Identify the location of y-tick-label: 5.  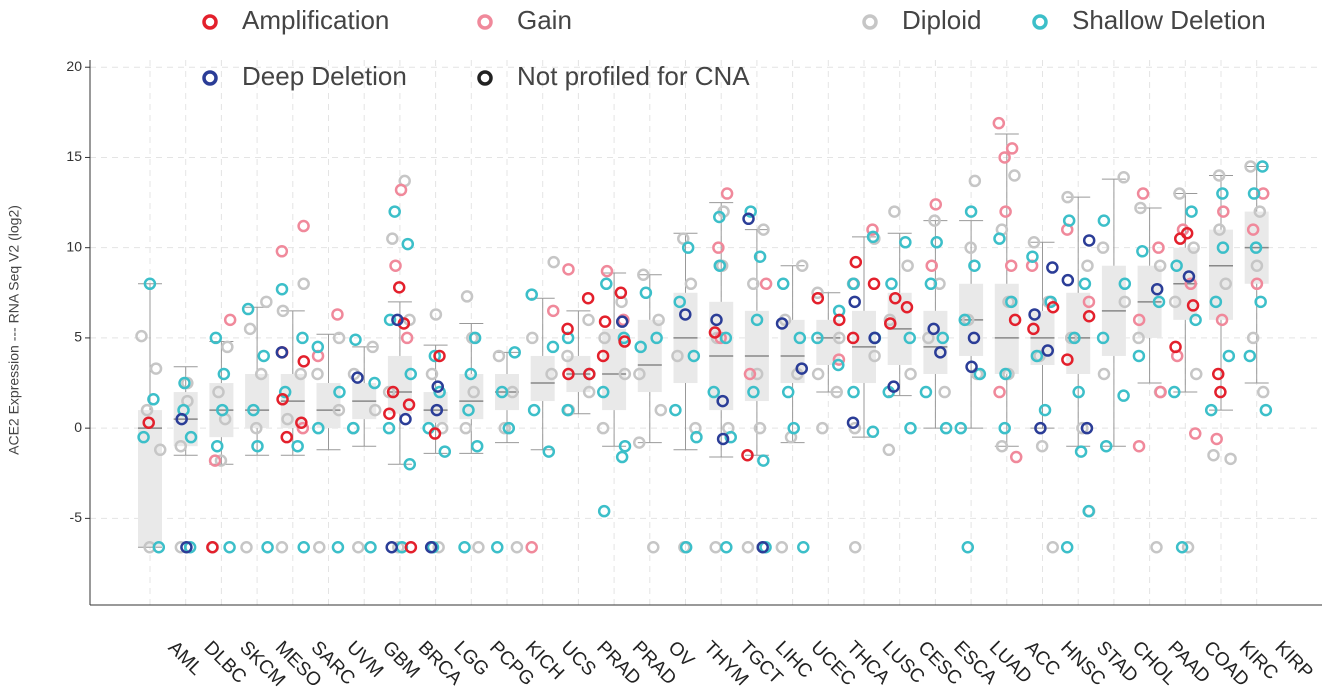
(78, 337).